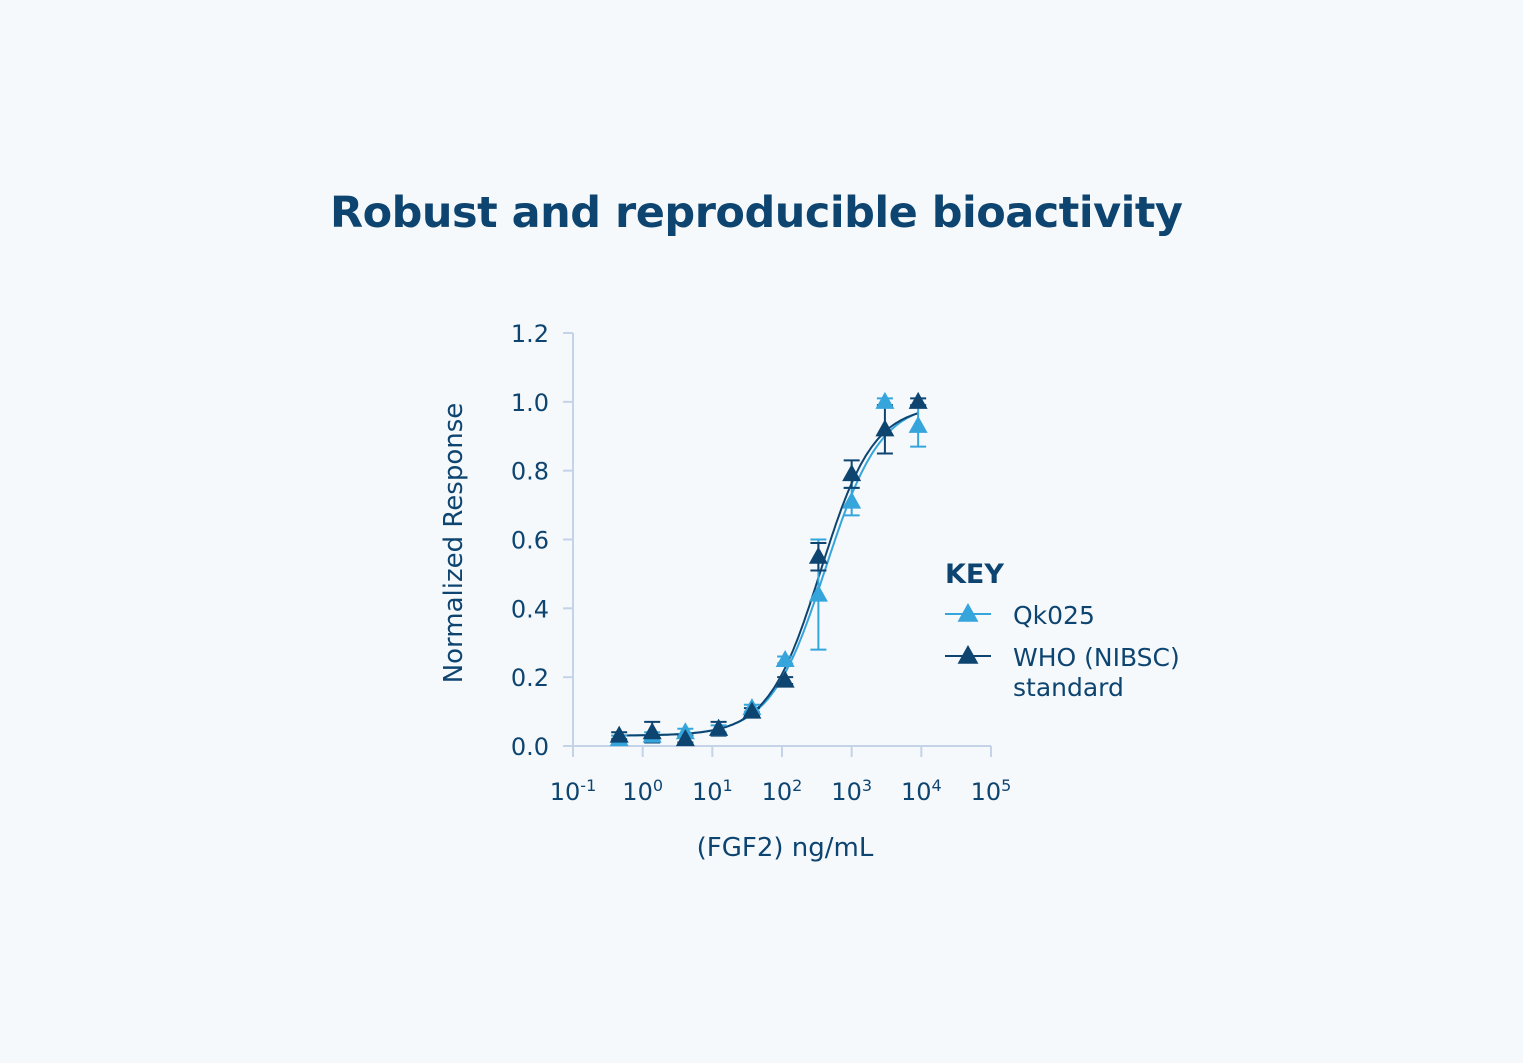 Image resolution: width=1523 pixels, height=1063 pixels. I want to click on legend: KEY Qk025 WHO (NIBSC)standard, so click(1062, 630).